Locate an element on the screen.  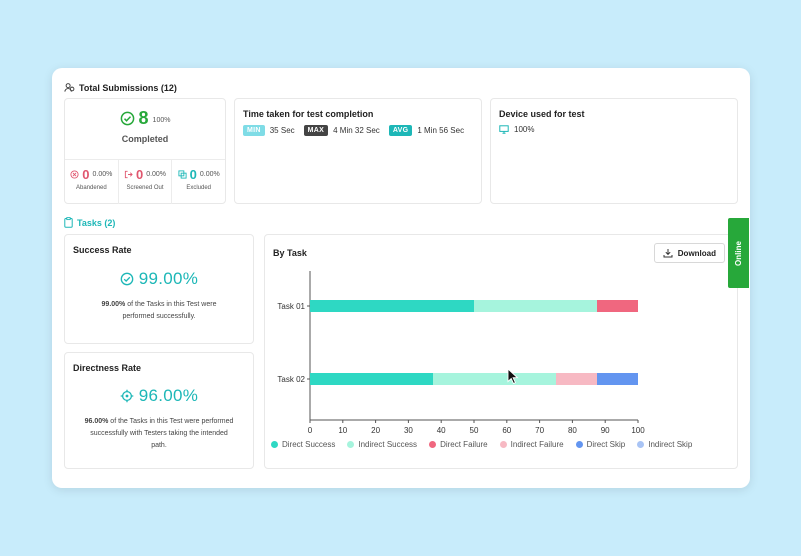
total-submissions-heading: Total Submissions (12) is located at coordinates (120, 87).